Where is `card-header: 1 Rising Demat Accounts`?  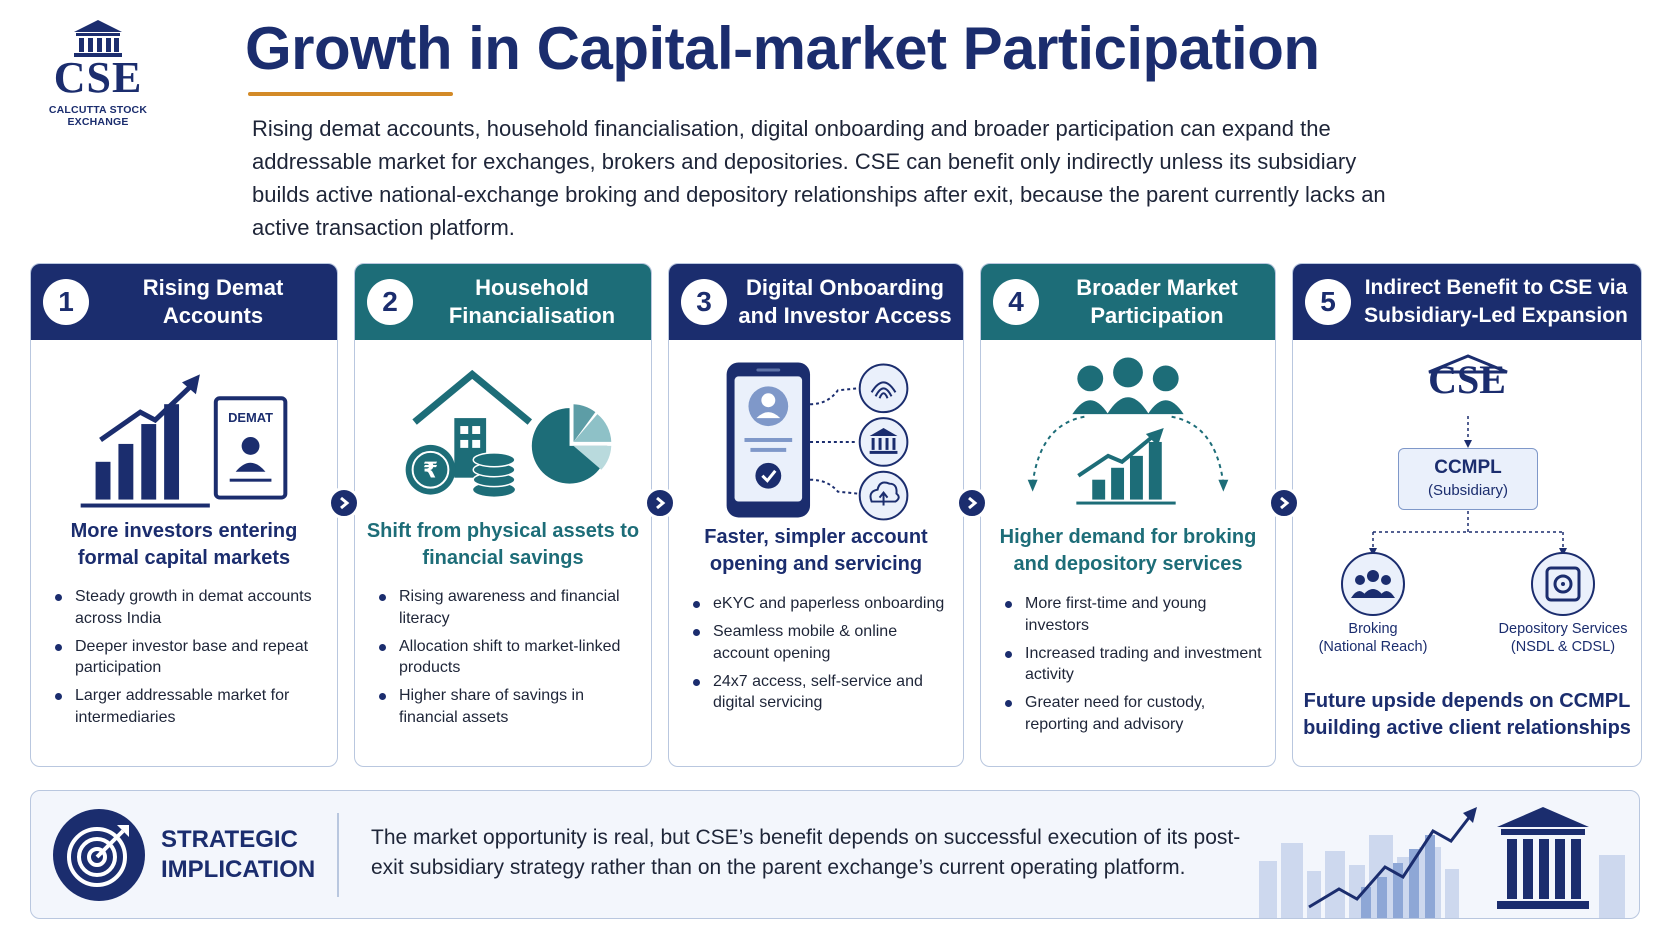
card-header: 1 Rising Demat Accounts is located at coordinates (184, 302).